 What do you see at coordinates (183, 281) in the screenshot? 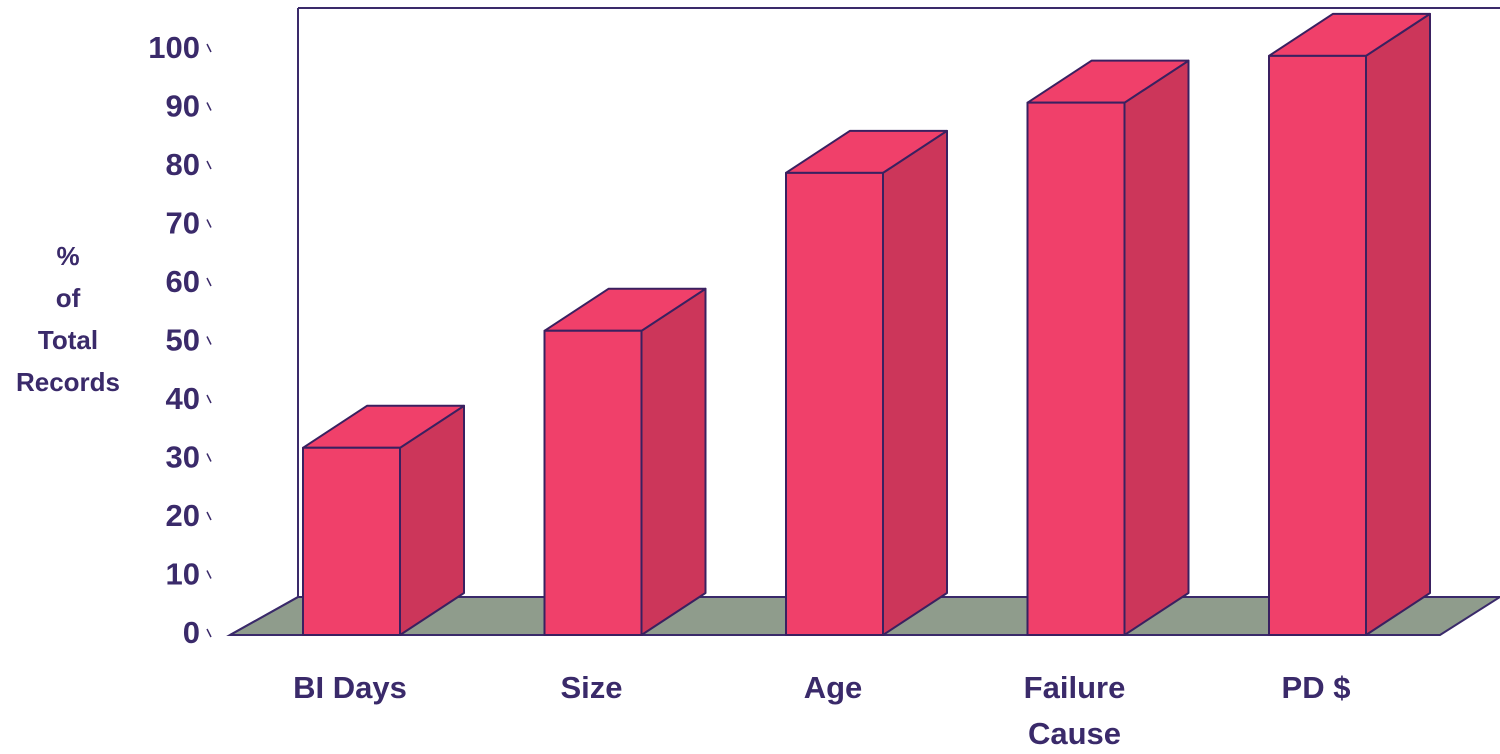
I see `y-tick-label: 60` at bounding box center [183, 281].